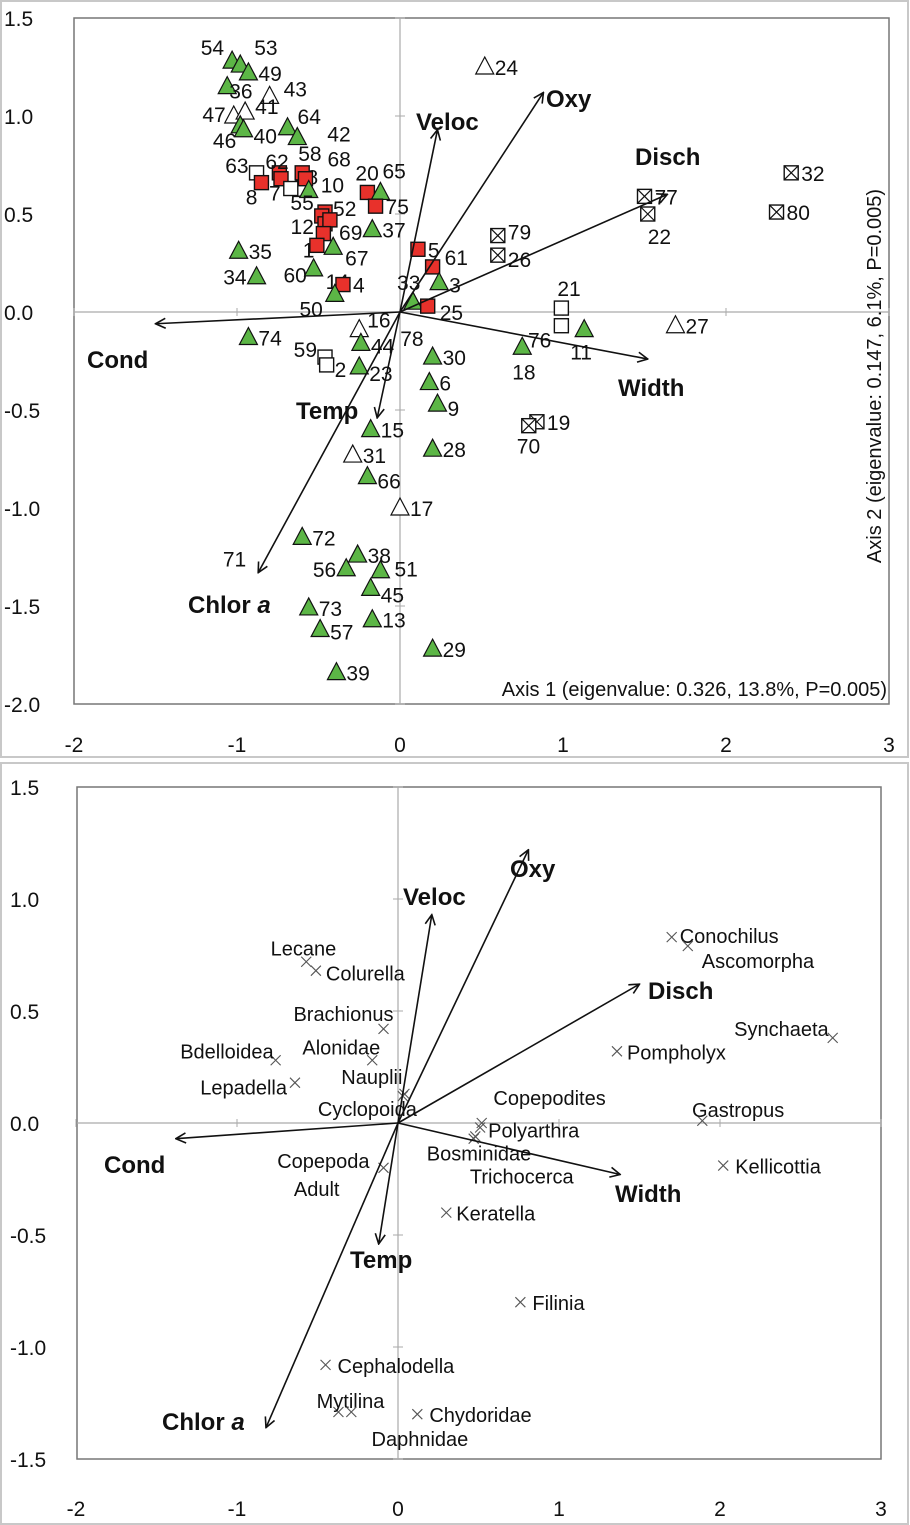 The image size is (910, 1525). I want to click on species-label-line: Adult, so click(317, 1190).